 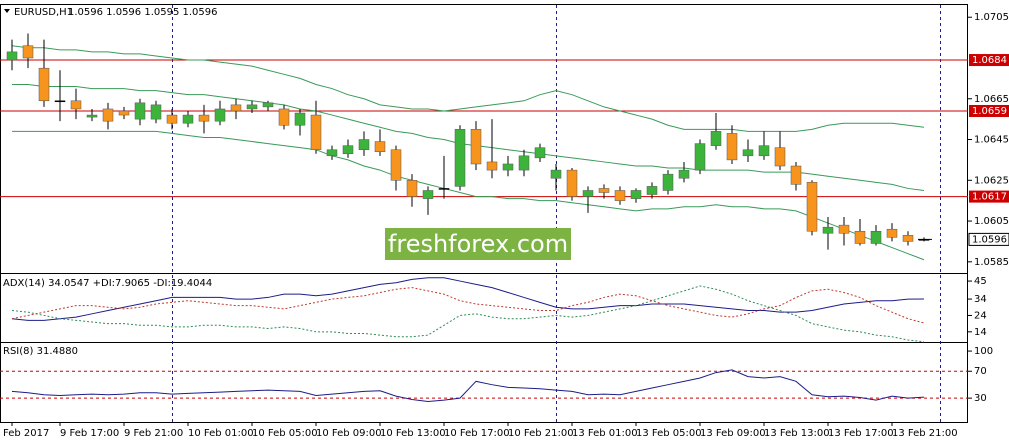 What do you see at coordinates (605, 433) in the screenshot?
I see `x-tick-label: 13 Feb 01:00` at bounding box center [605, 433].